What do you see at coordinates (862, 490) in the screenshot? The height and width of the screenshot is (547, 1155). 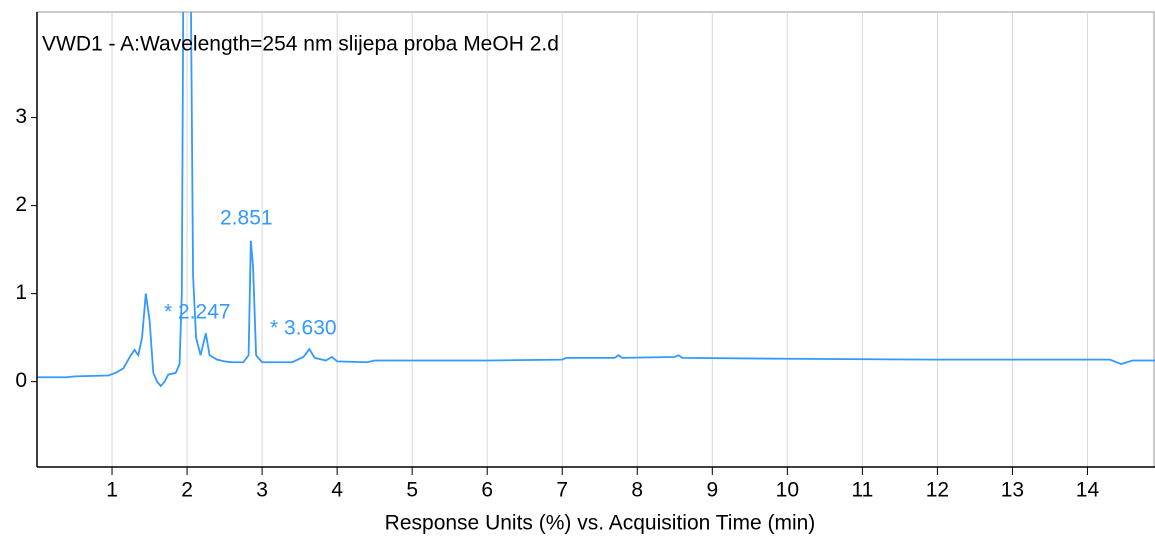 I see `x-tick-label: 11` at bounding box center [862, 490].